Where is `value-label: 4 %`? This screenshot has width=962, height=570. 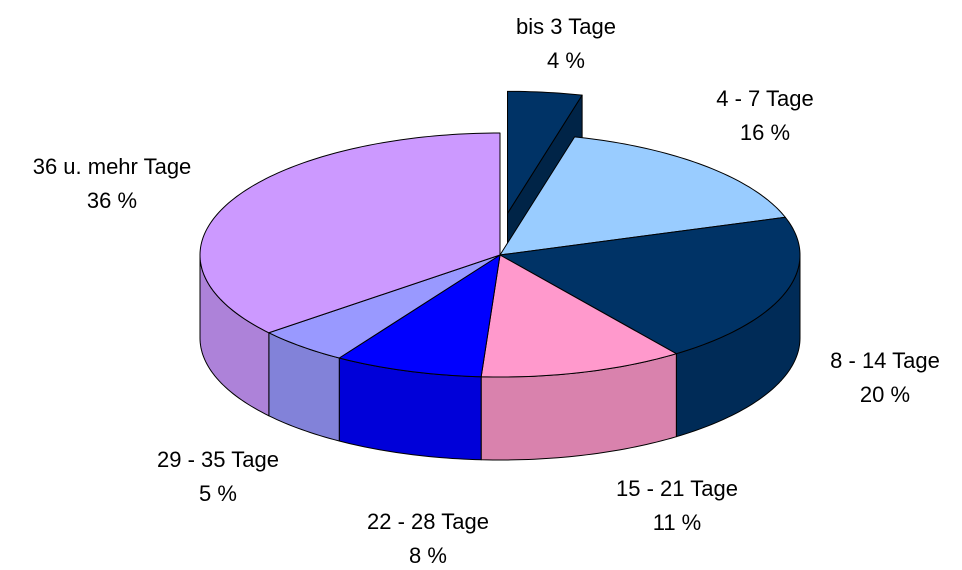
value-label: 4 % is located at coordinates (566, 60).